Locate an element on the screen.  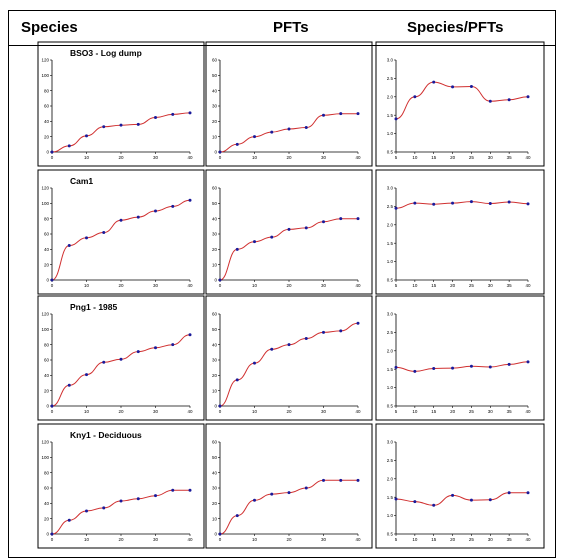
panel-title: Kny1 - Deciduous is located at coordinates (106, 435).